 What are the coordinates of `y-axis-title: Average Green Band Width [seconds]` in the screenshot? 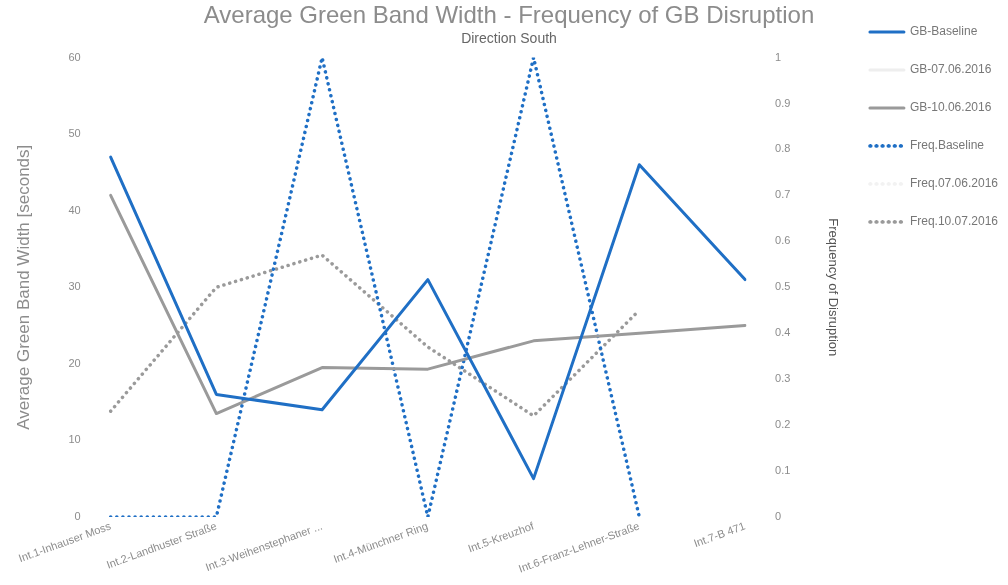 It's located at (23, 287).